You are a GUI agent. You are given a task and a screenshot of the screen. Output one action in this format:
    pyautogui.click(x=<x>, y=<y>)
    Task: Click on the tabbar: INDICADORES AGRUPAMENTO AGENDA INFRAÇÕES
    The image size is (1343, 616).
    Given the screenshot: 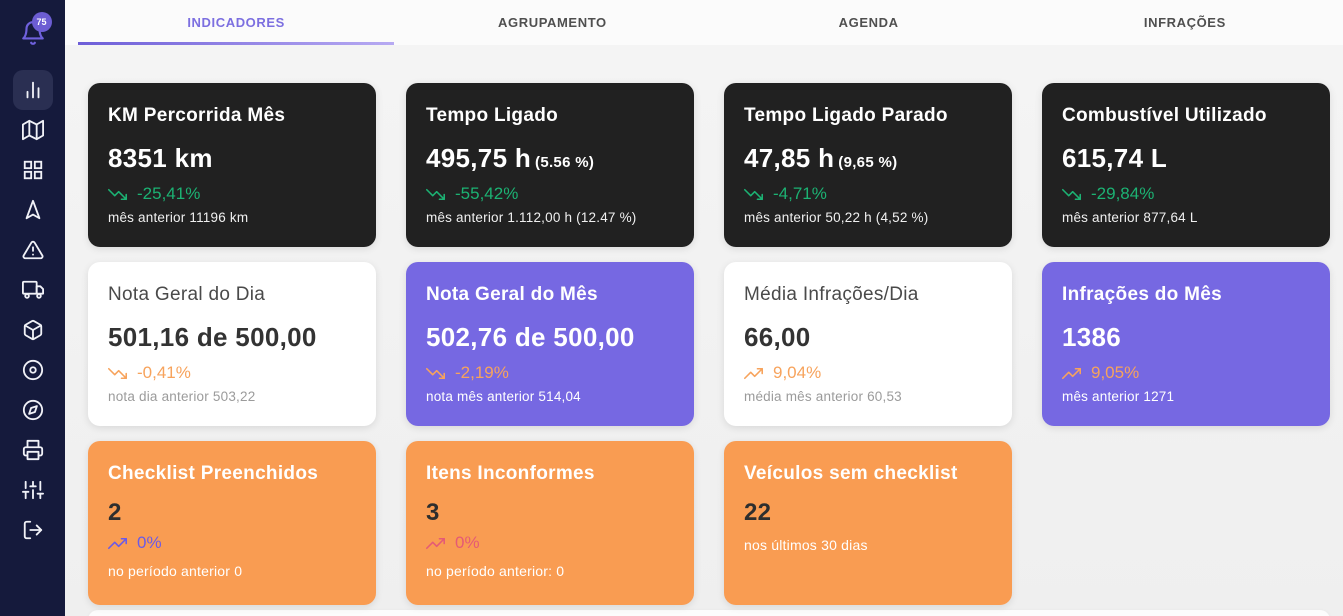 What is the action you would take?
    pyautogui.click(x=704, y=22)
    